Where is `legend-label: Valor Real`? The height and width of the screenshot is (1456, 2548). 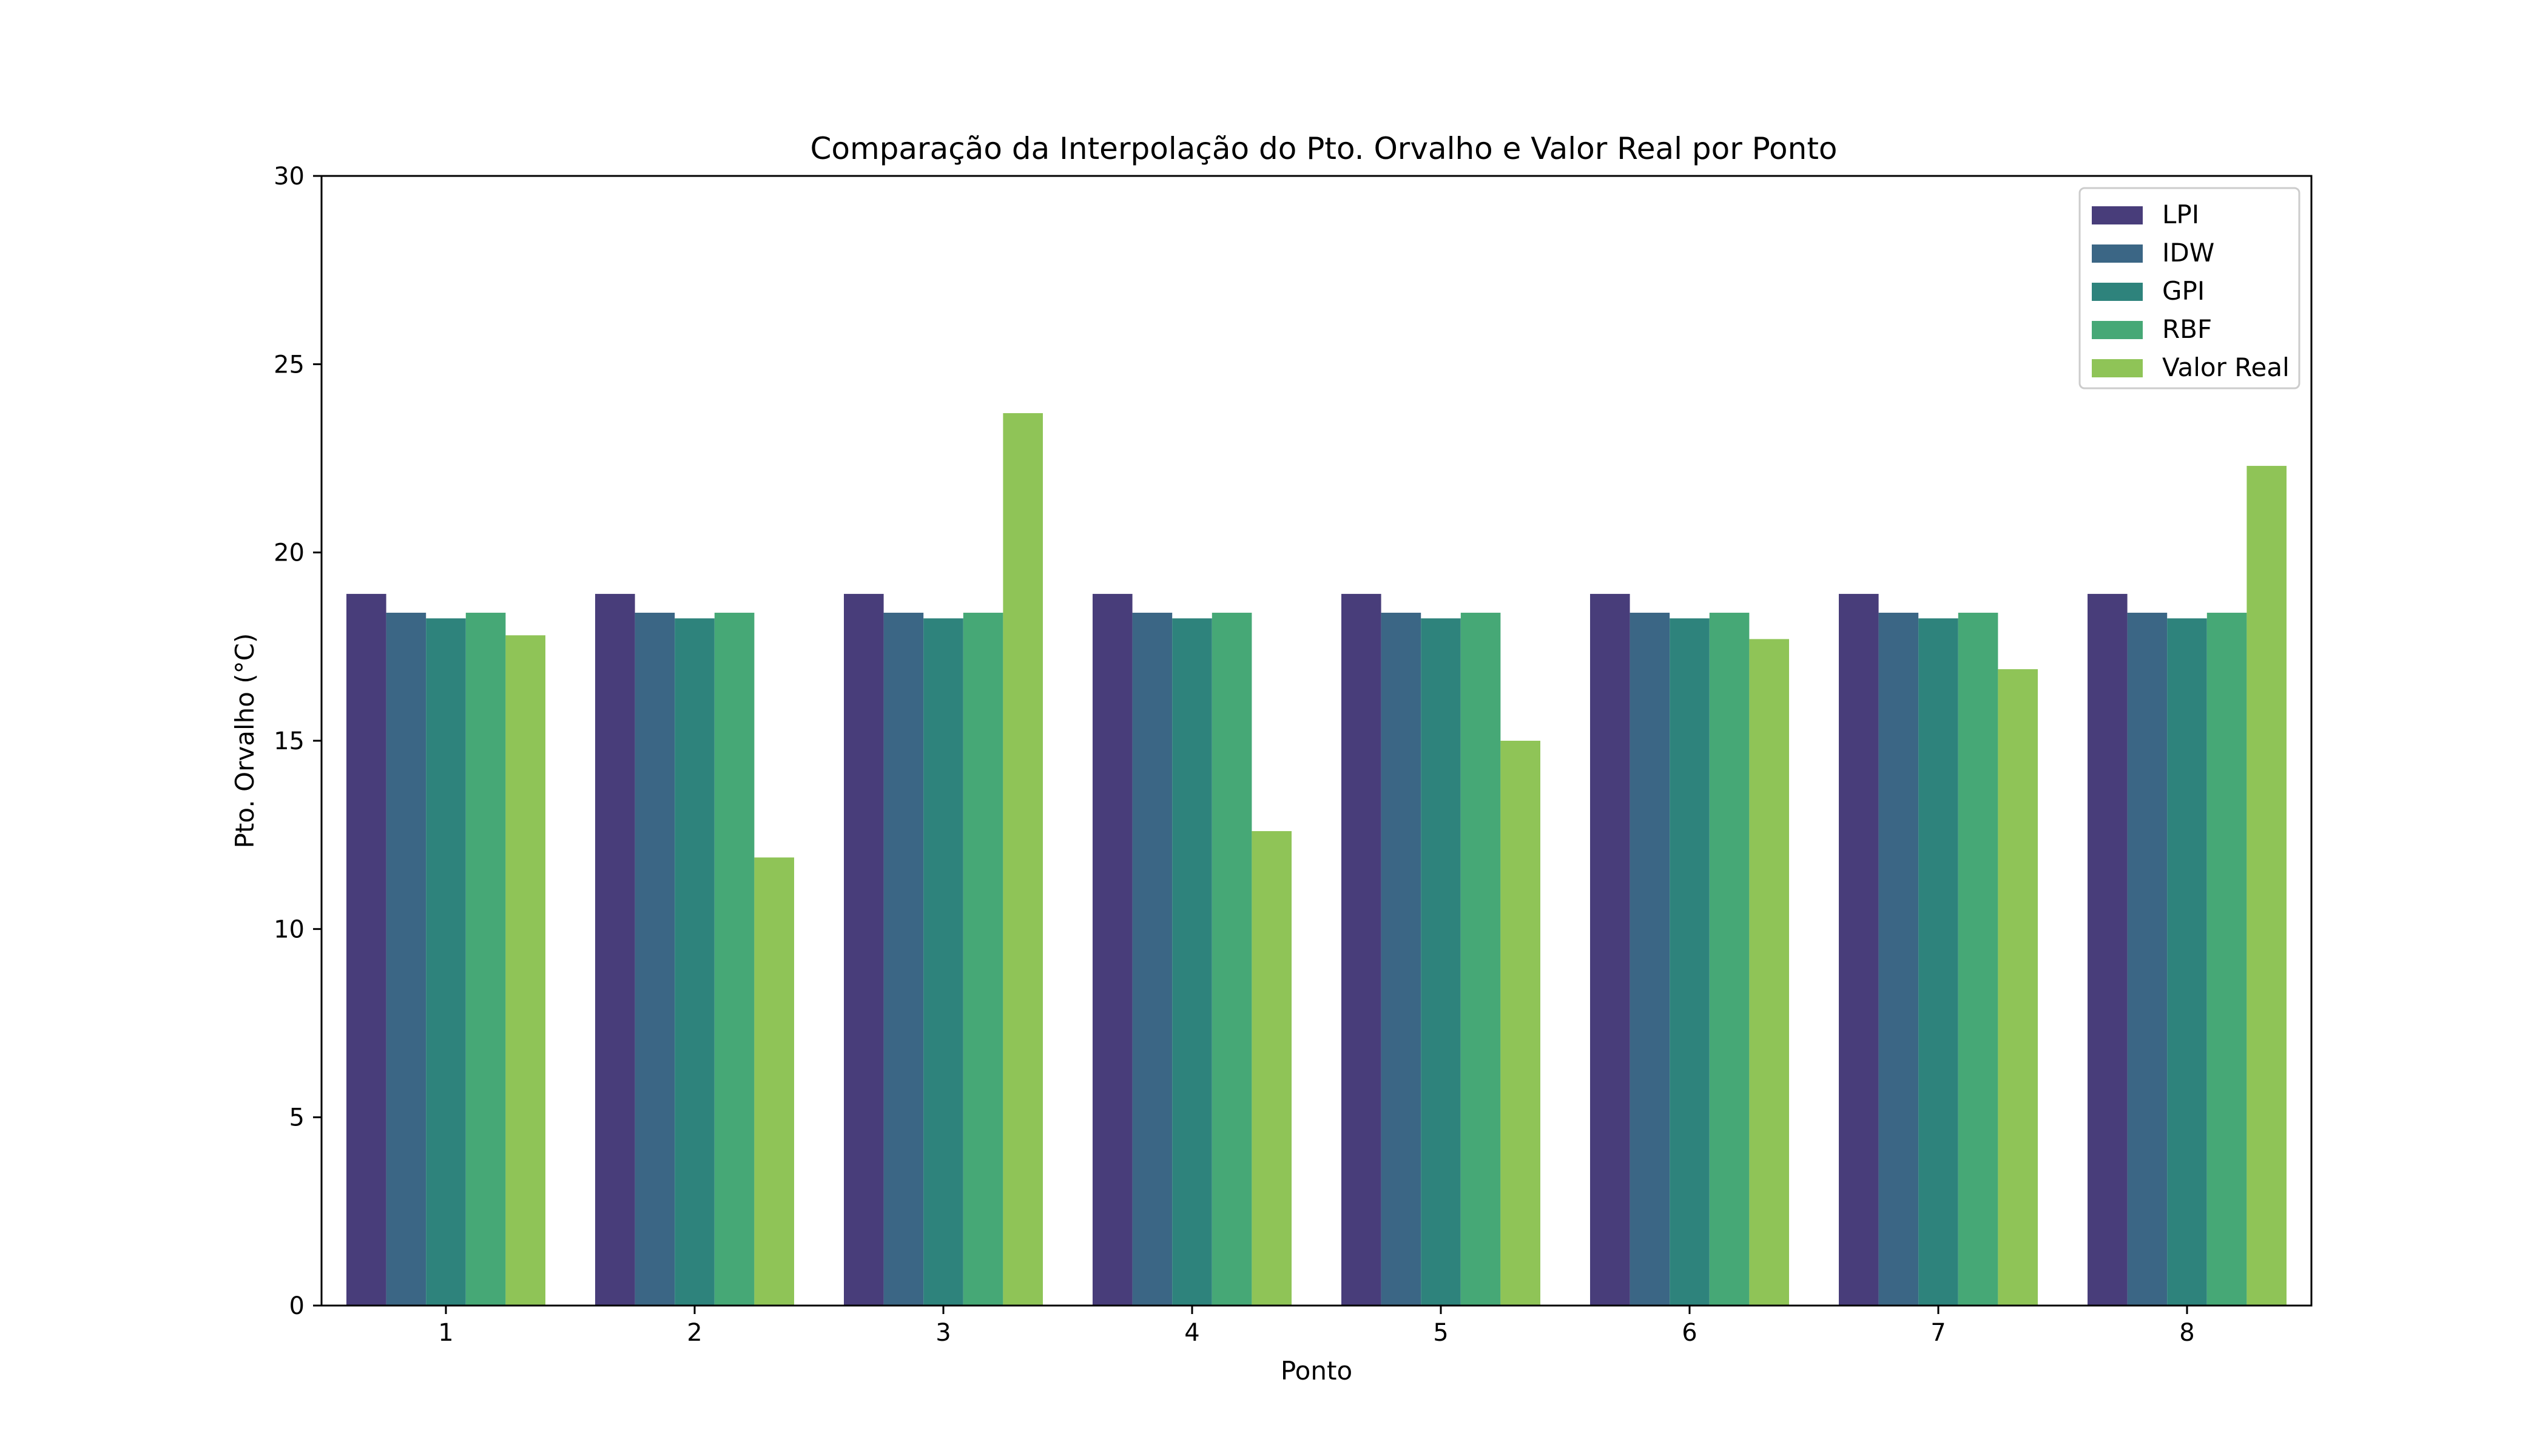 legend-label: Valor Real is located at coordinates (2226, 367).